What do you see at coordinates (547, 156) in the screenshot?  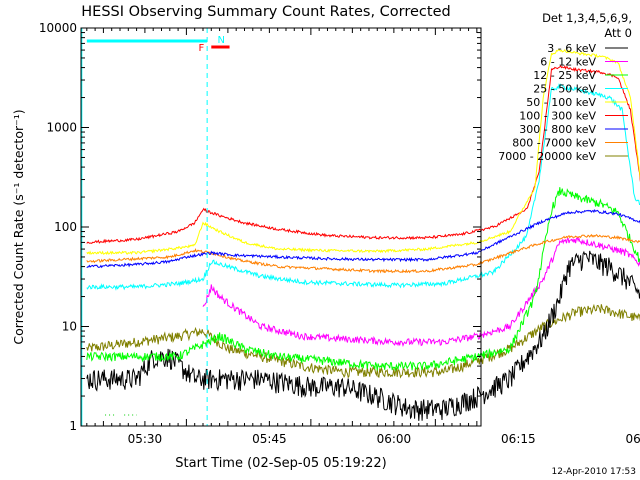 I see `legend-label-8: 7000 - 20000 keV` at bounding box center [547, 156].